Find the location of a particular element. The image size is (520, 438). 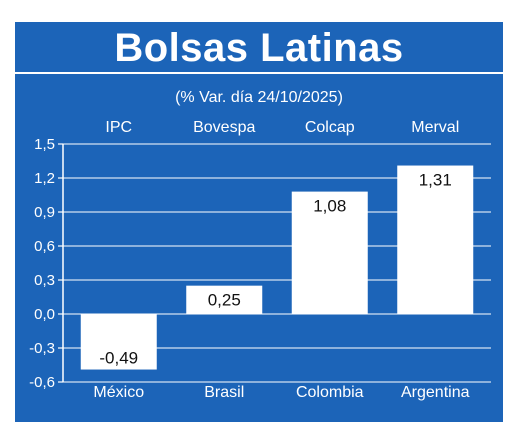

y-tick-label: 1,2 is located at coordinates (44, 178).